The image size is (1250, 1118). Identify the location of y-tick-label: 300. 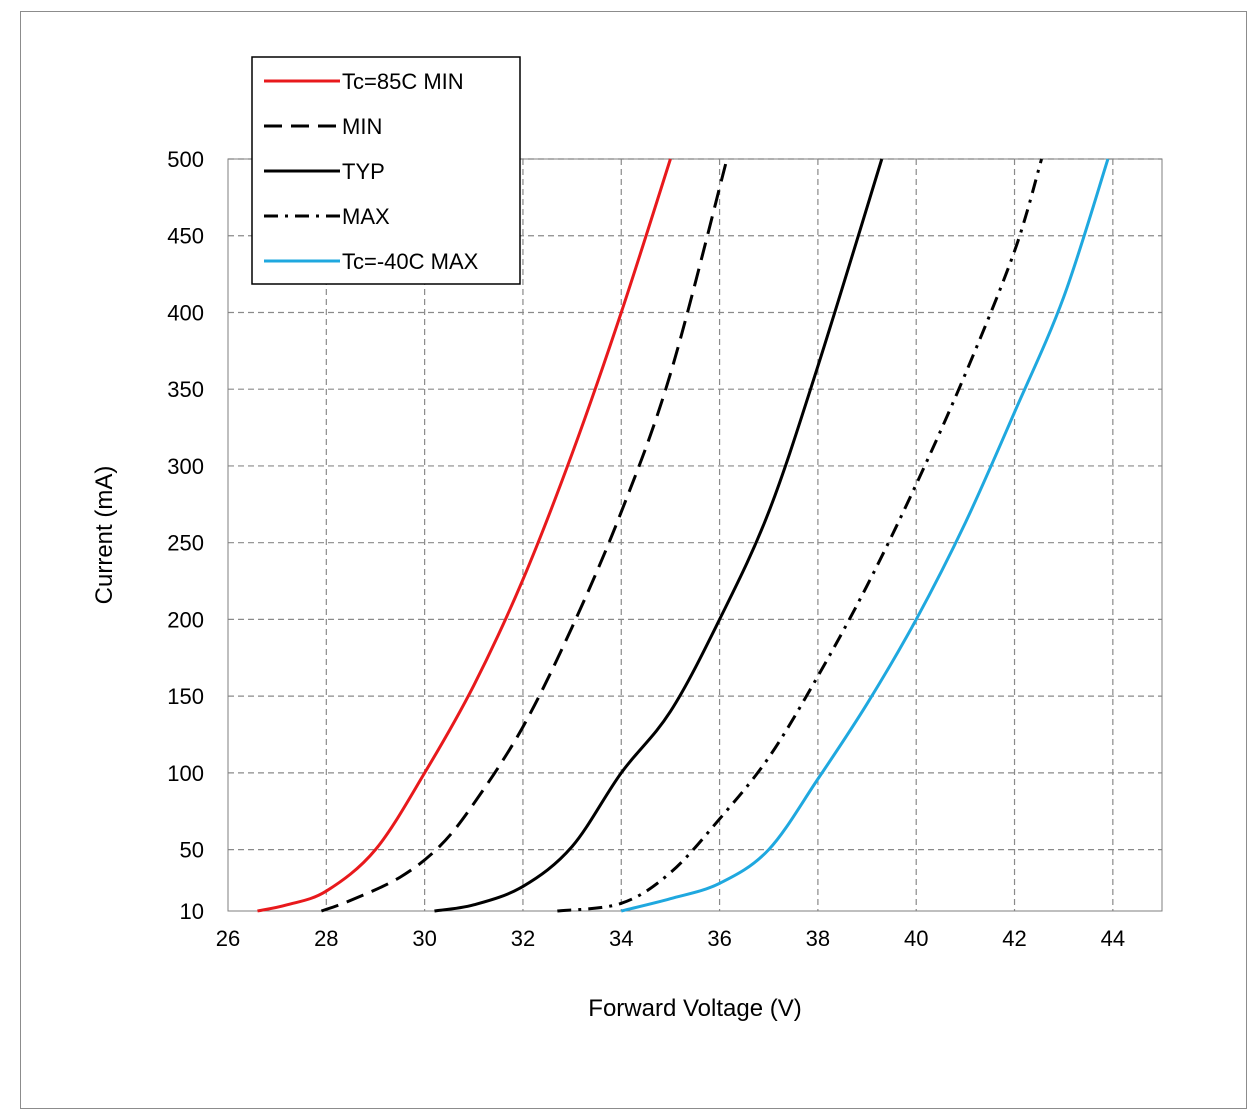
(185, 466).